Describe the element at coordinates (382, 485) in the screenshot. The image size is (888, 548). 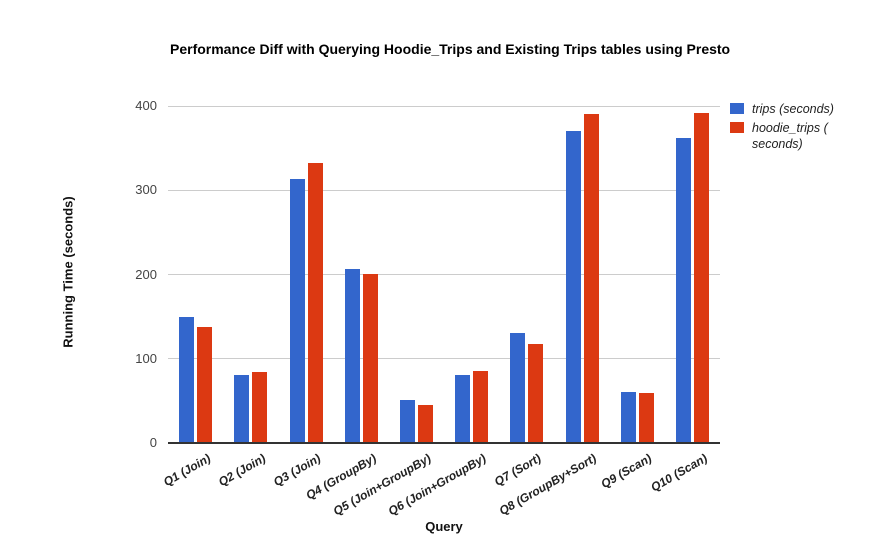
I see `x-tick-label: Q5 (Join+GroupBy)` at that location.